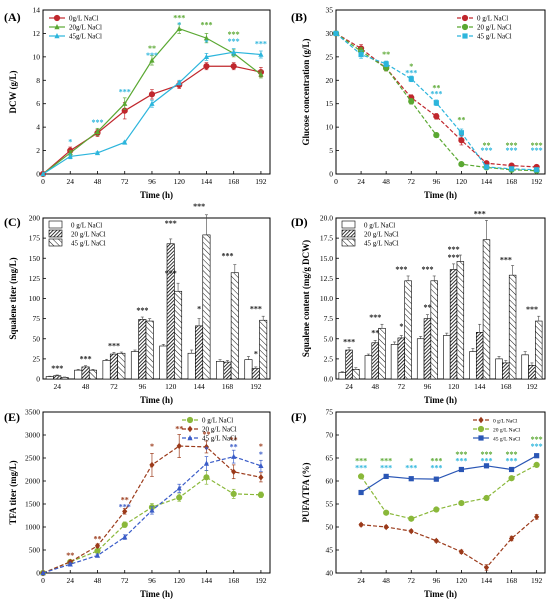 The width and height of the screenshot is (550, 606). Describe the element at coordinates (298, 417) in the screenshot. I see `panel-label: (F)` at that location.